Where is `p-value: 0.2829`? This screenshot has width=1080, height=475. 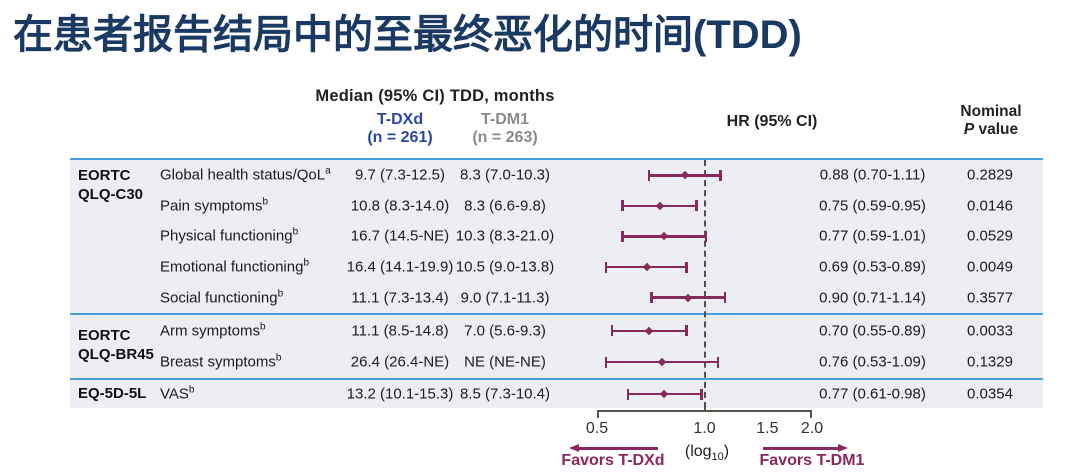
p-value: 0.2829 is located at coordinates (990, 175).